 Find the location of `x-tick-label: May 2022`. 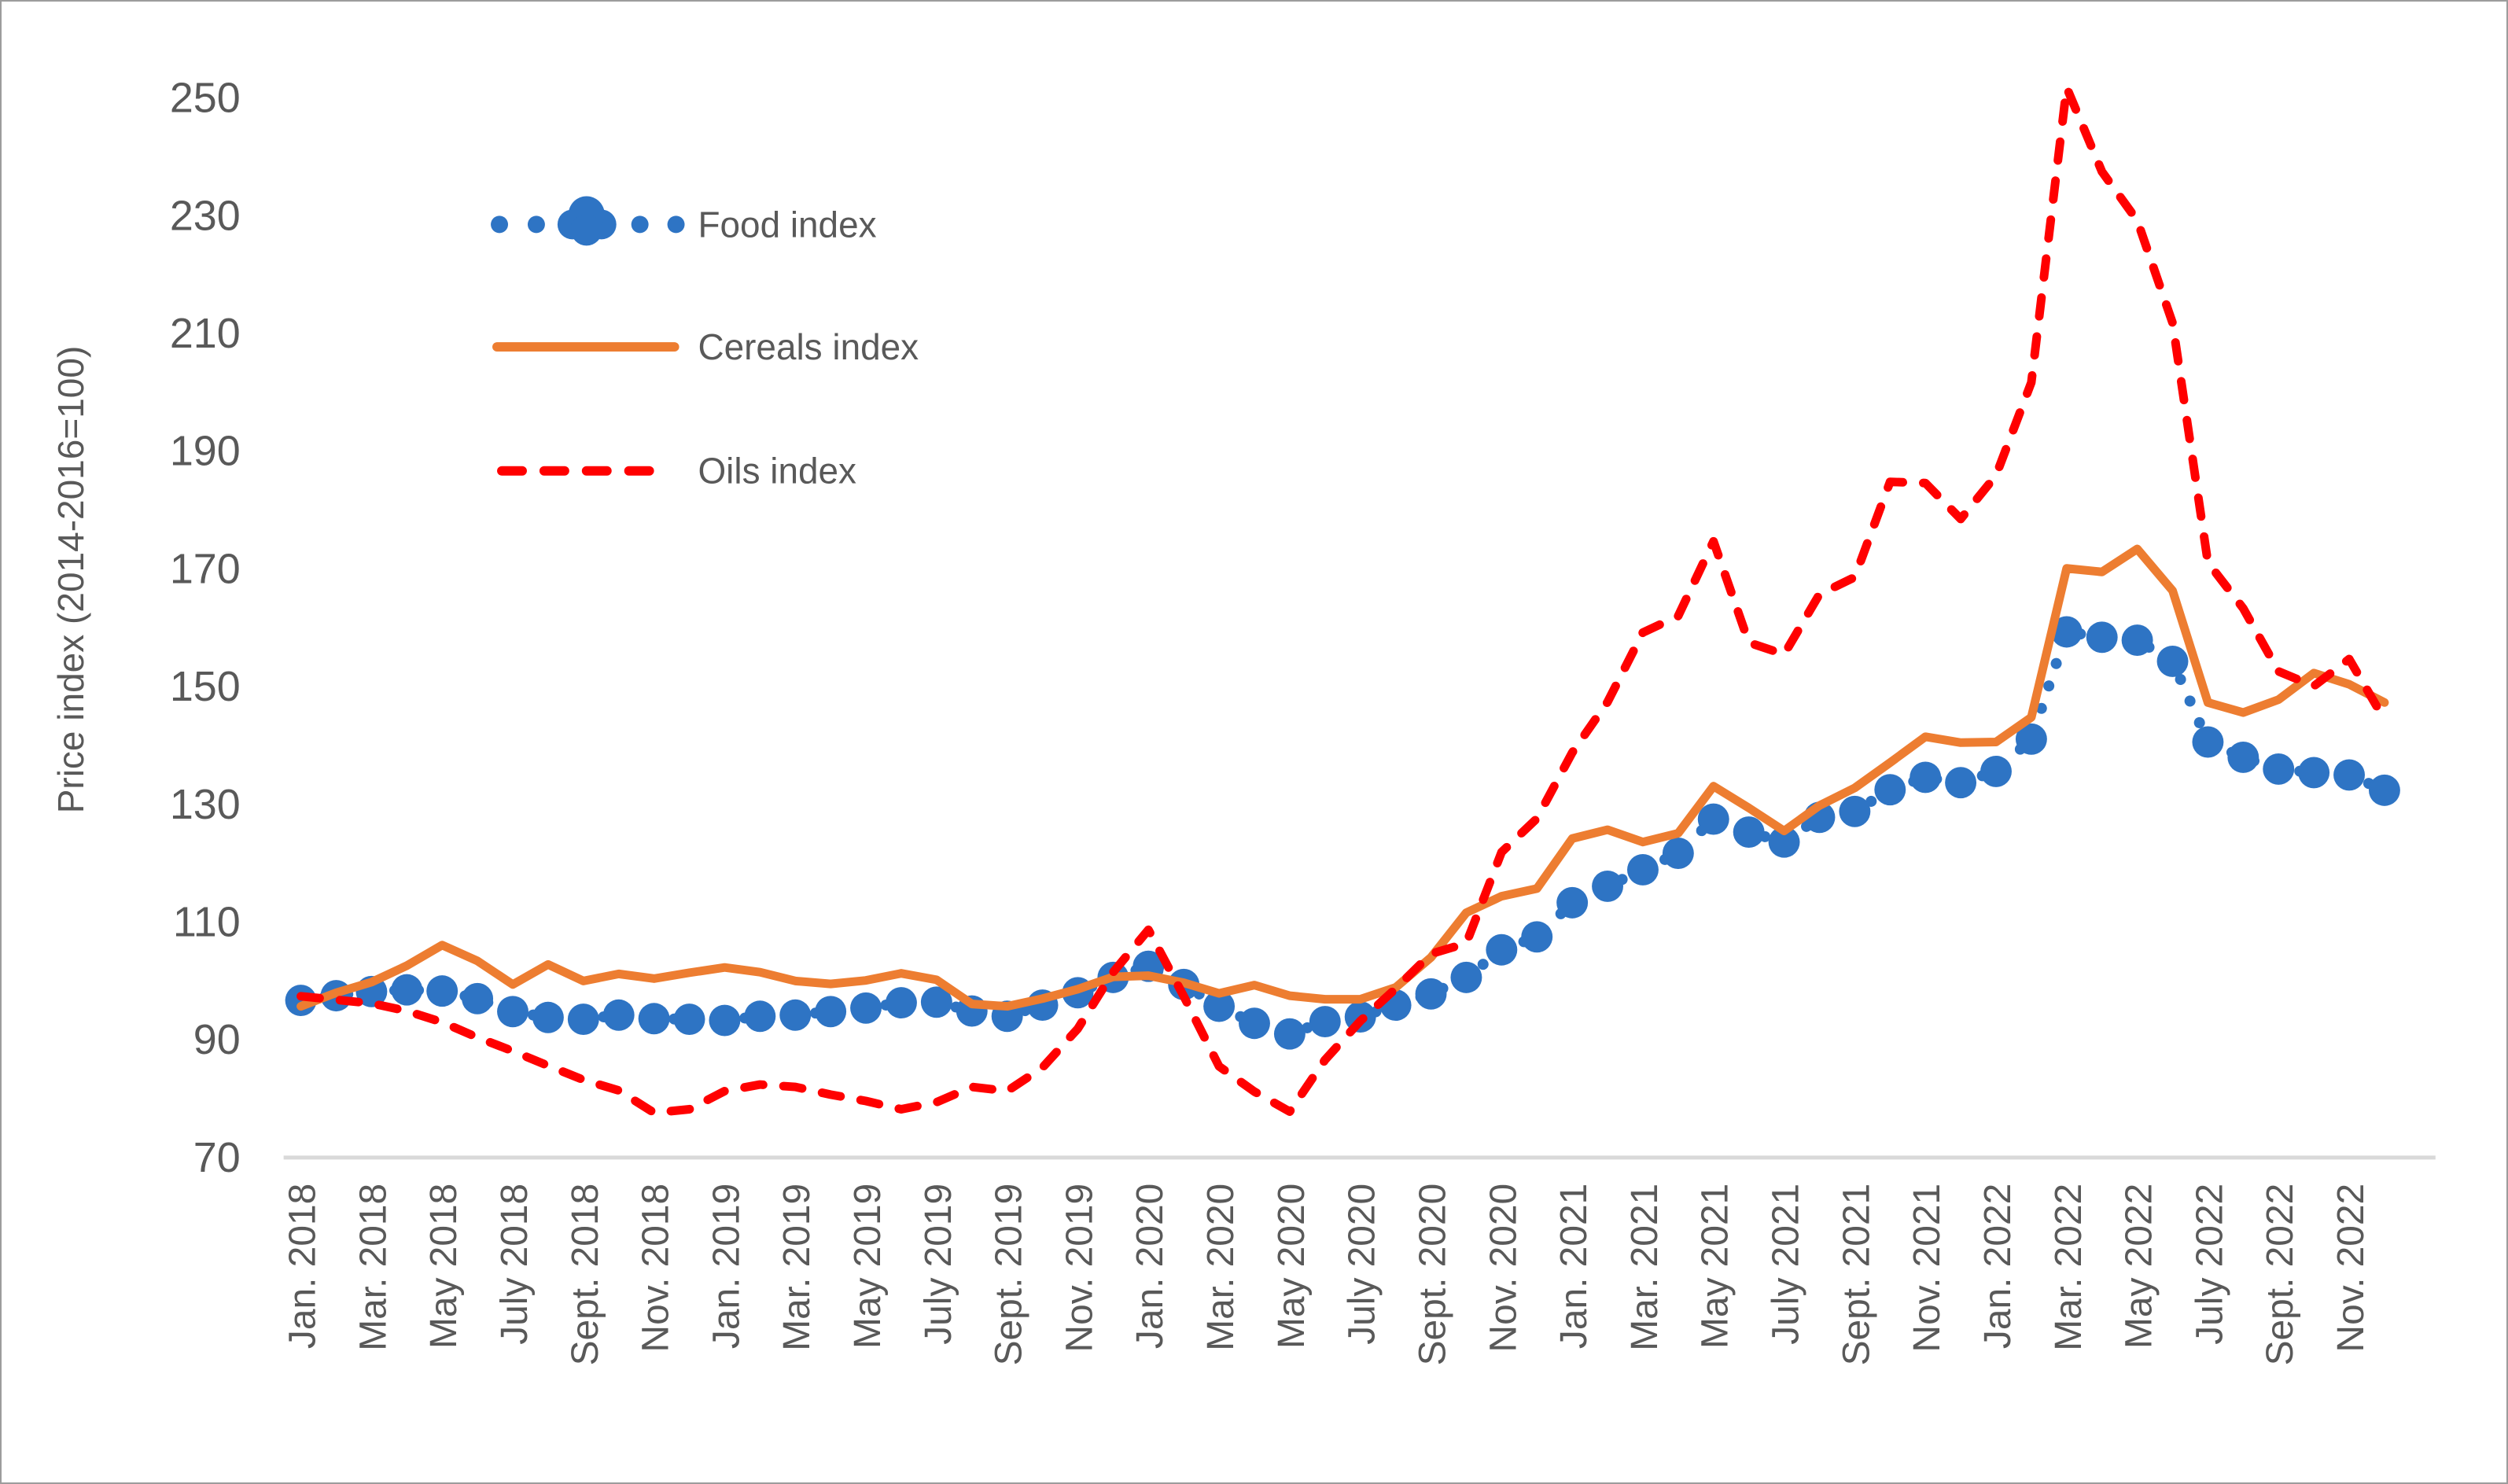

x-tick-label: May 2022 is located at coordinates (2139, 1266).